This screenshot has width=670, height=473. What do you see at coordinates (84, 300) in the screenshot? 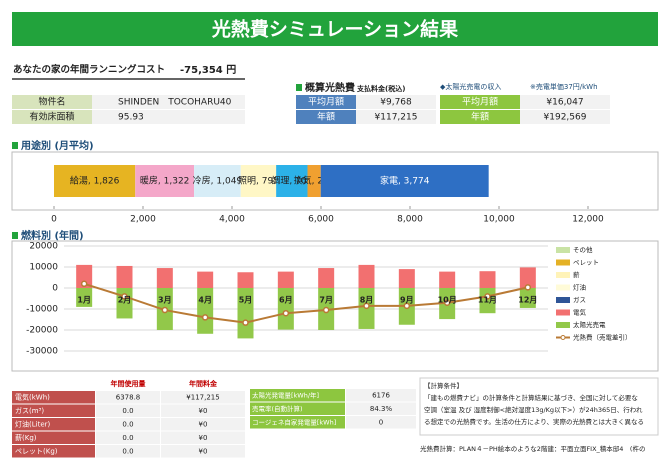
I see `x-tick-label: 1月` at bounding box center [84, 300].